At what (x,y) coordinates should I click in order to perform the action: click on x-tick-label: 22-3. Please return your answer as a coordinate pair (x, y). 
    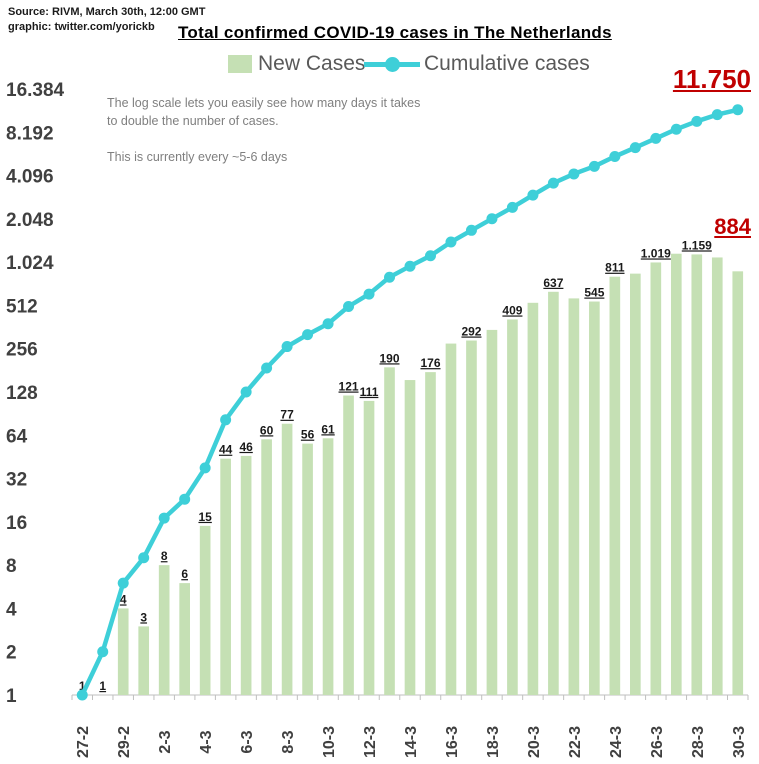
    Looking at the image, I should click on (575, 742).